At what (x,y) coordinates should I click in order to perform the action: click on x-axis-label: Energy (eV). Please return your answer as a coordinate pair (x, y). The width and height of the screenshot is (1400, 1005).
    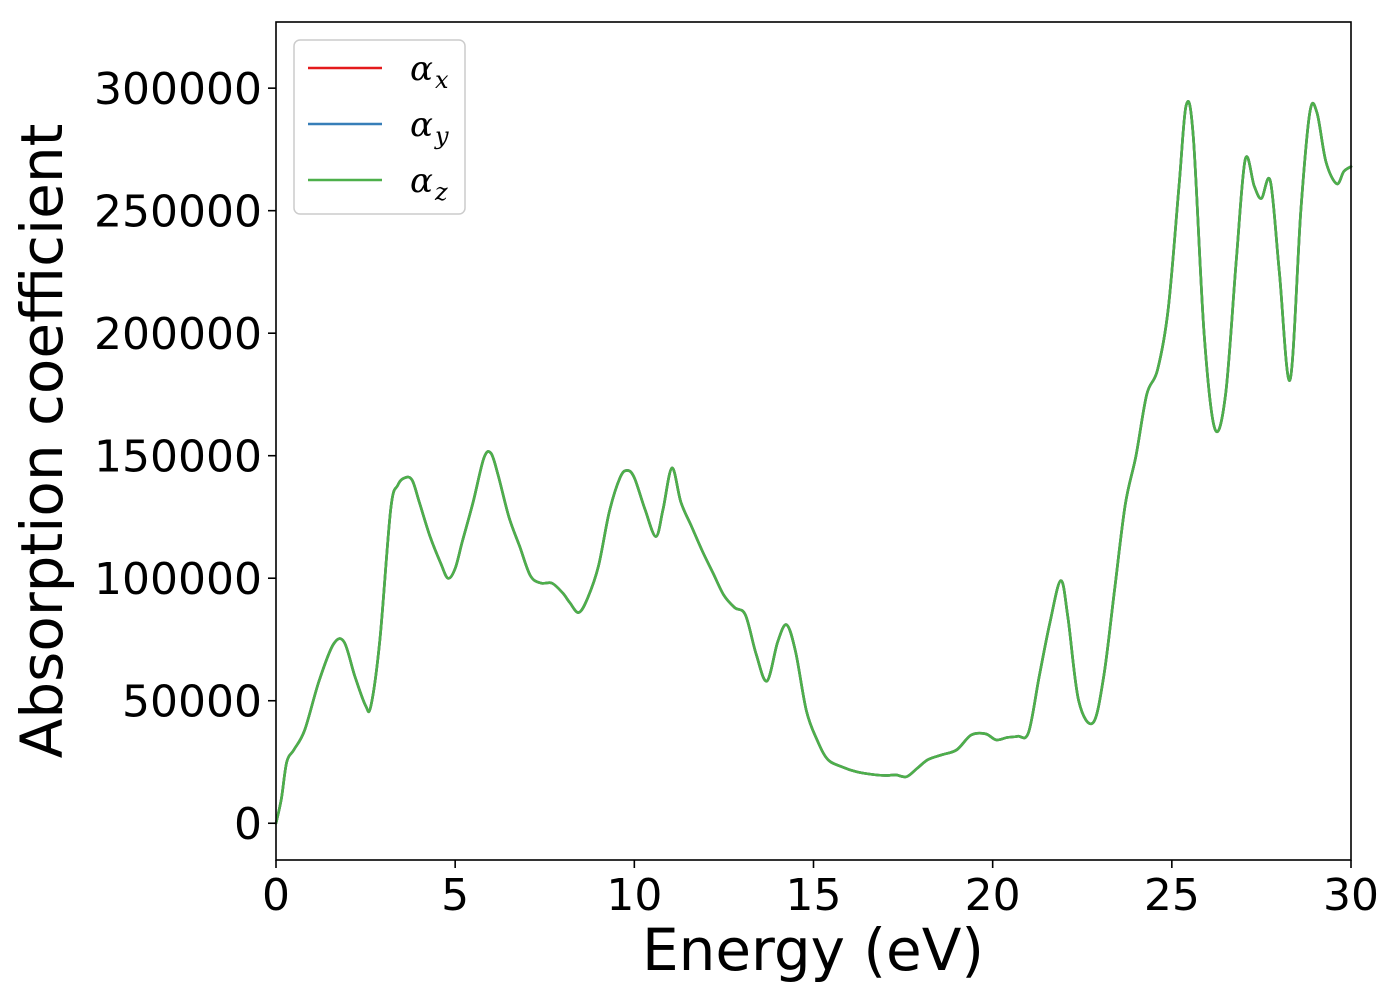
    Looking at the image, I should click on (813, 950).